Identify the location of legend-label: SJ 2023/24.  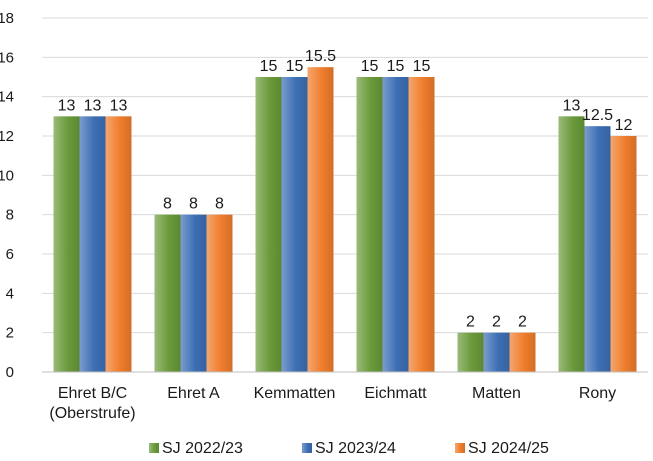
(355, 448).